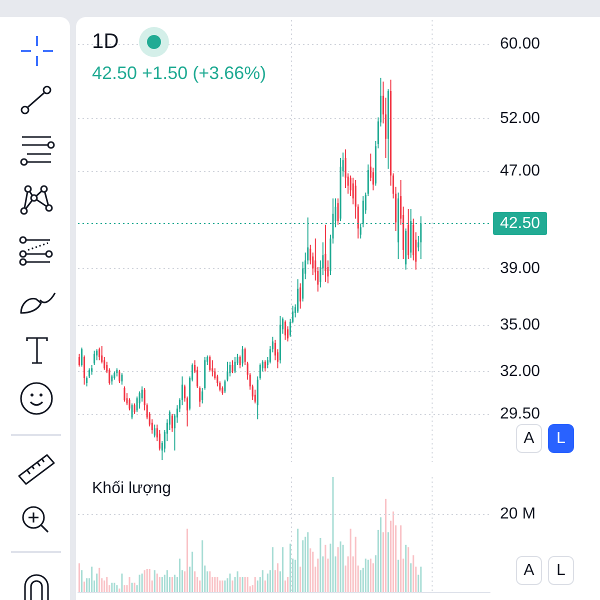 The image size is (600, 600). Describe the element at coordinates (105, 42) in the screenshot. I see `text: 1D` at that location.